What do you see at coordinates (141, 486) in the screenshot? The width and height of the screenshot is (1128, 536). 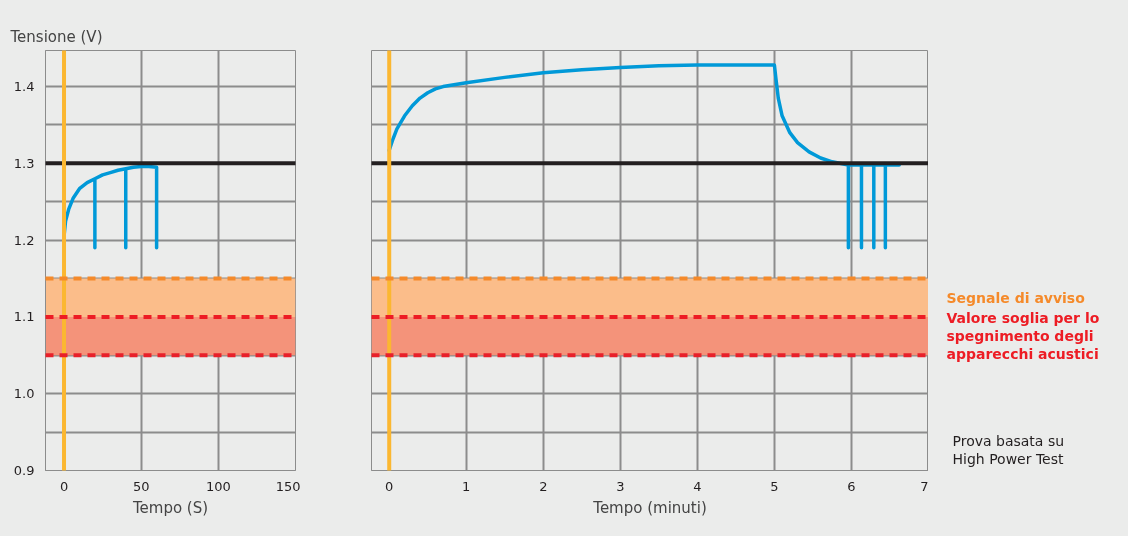 I see `x-tick-label: 50` at bounding box center [141, 486].